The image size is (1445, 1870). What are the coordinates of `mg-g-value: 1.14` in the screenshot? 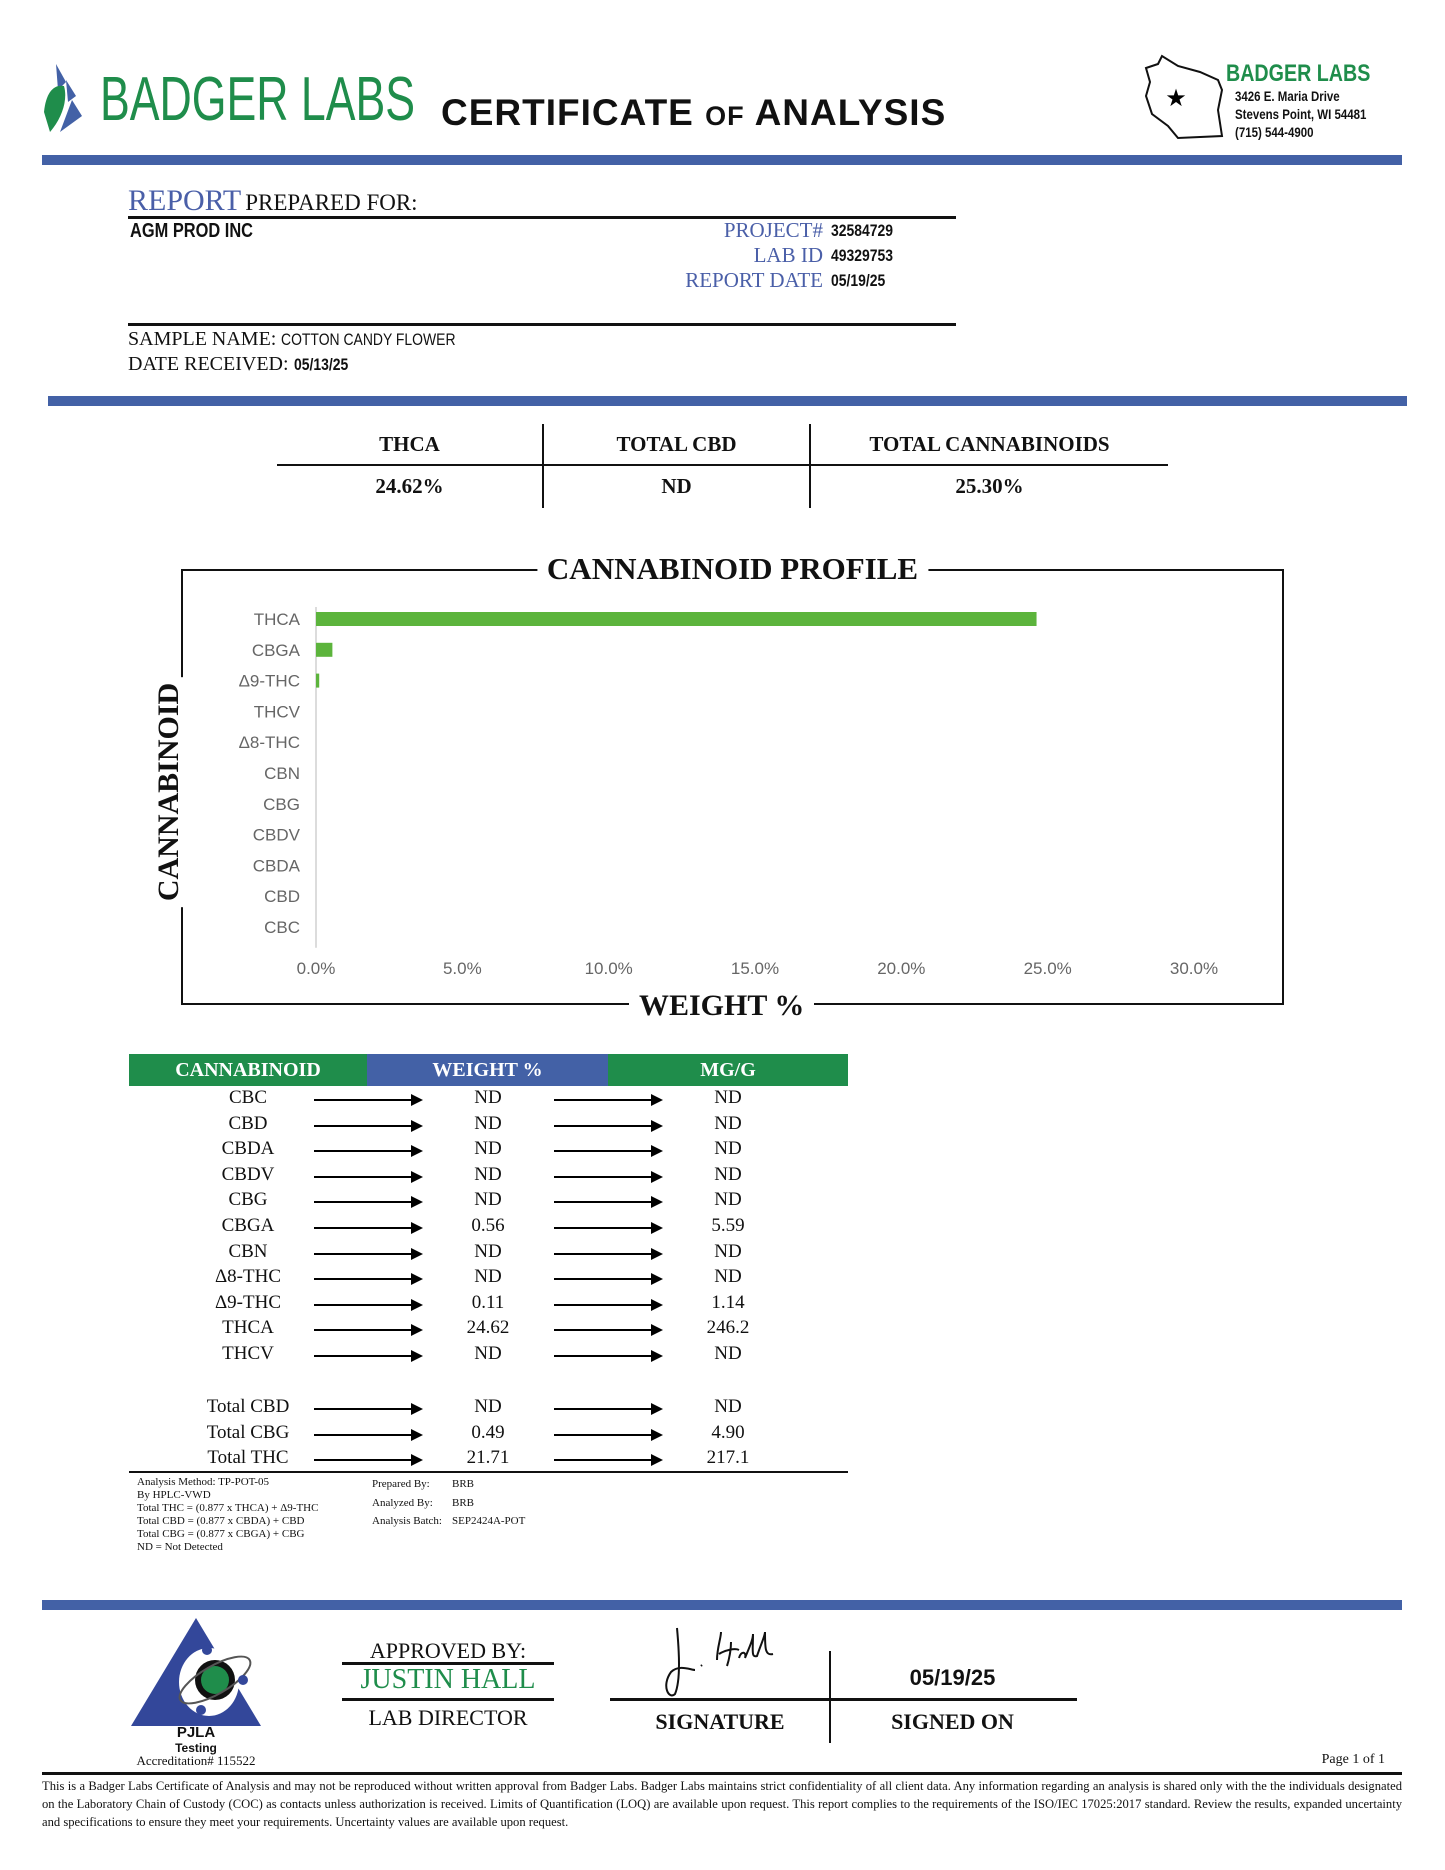 It's located at (728, 1302).